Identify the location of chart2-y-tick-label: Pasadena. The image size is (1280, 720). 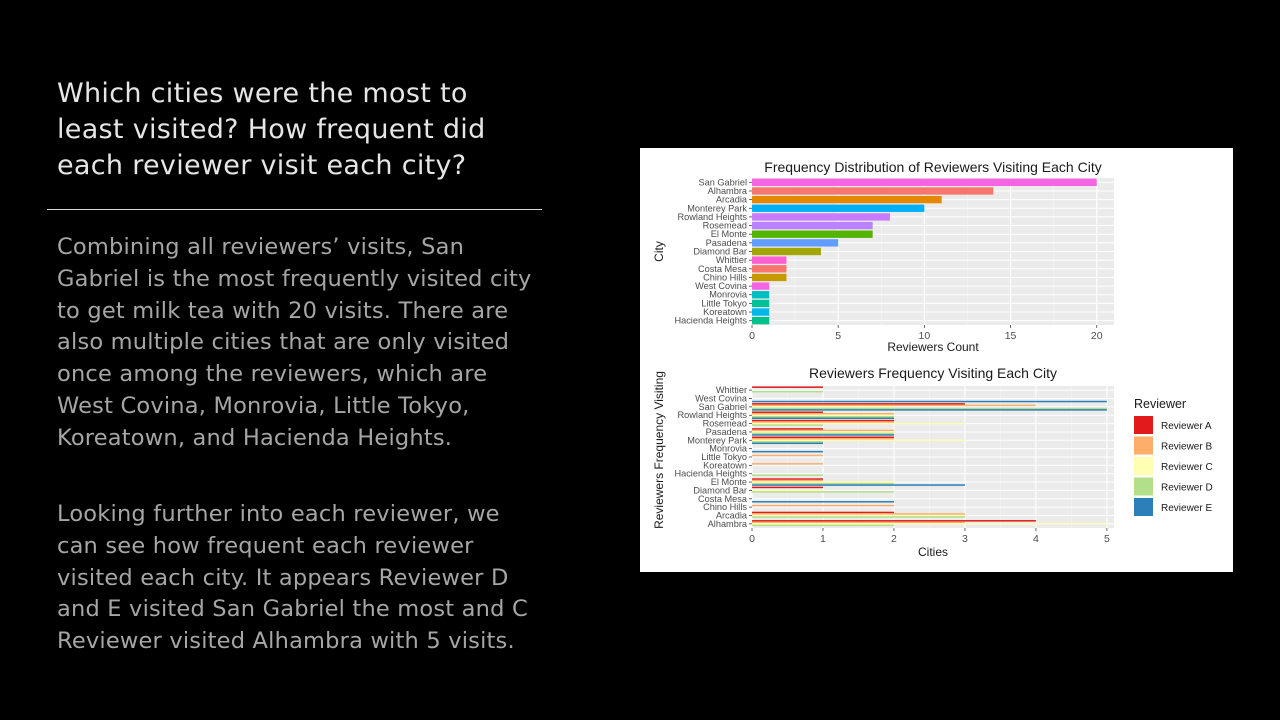
(727, 432).